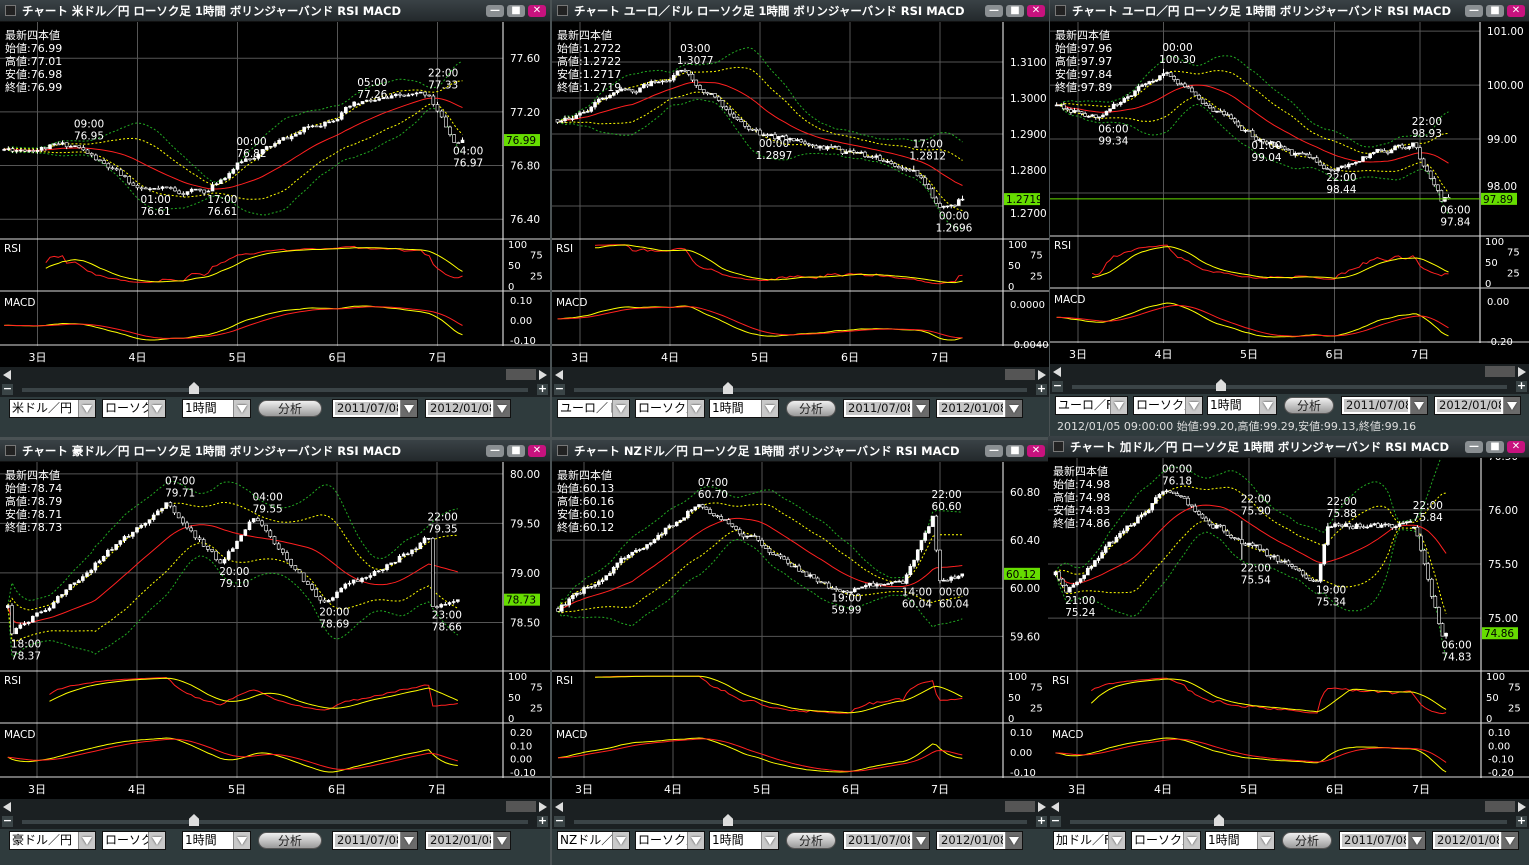  Describe the element at coordinates (593, 408) in the screenshot. I see `currency-pair-select: ユーロ／ド` at that location.